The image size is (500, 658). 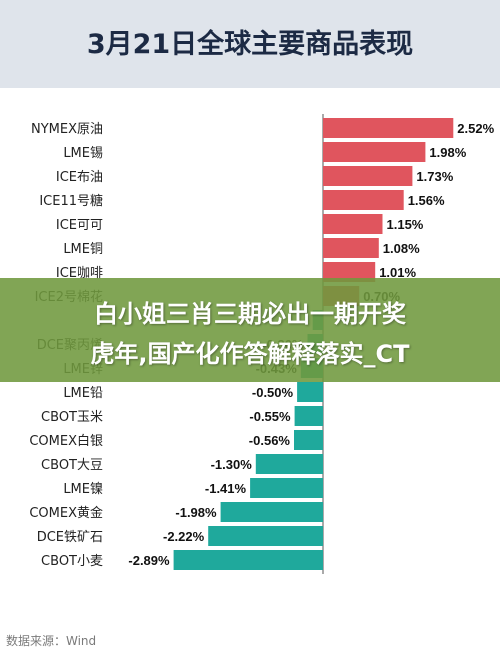 What do you see at coordinates (83, 249) in the screenshot?
I see `category-label: LME铜` at bounding box center [83, 249].